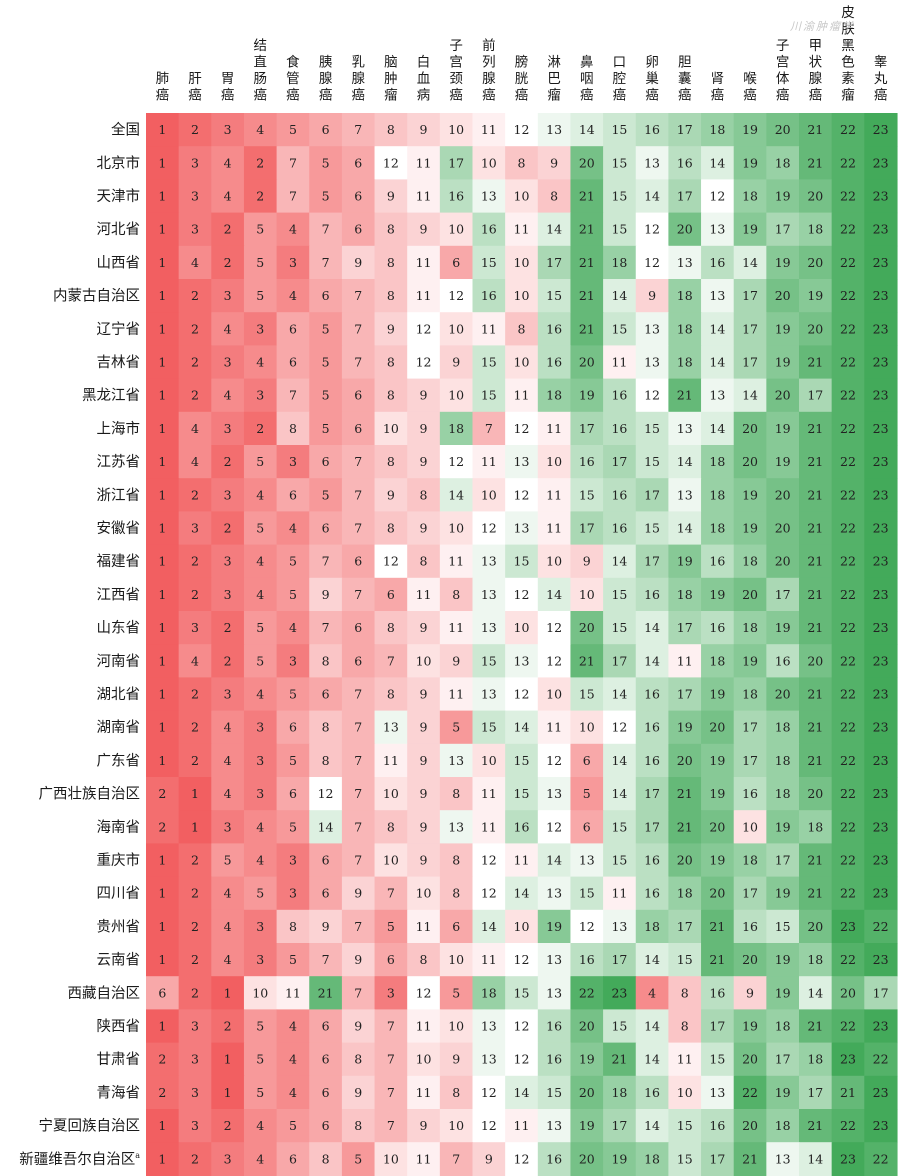 This screenshot has width=900, height=1176. Describe the element at coordinates (424, 860) in the screenshot. I see `cell-value-label: 9` at that location.